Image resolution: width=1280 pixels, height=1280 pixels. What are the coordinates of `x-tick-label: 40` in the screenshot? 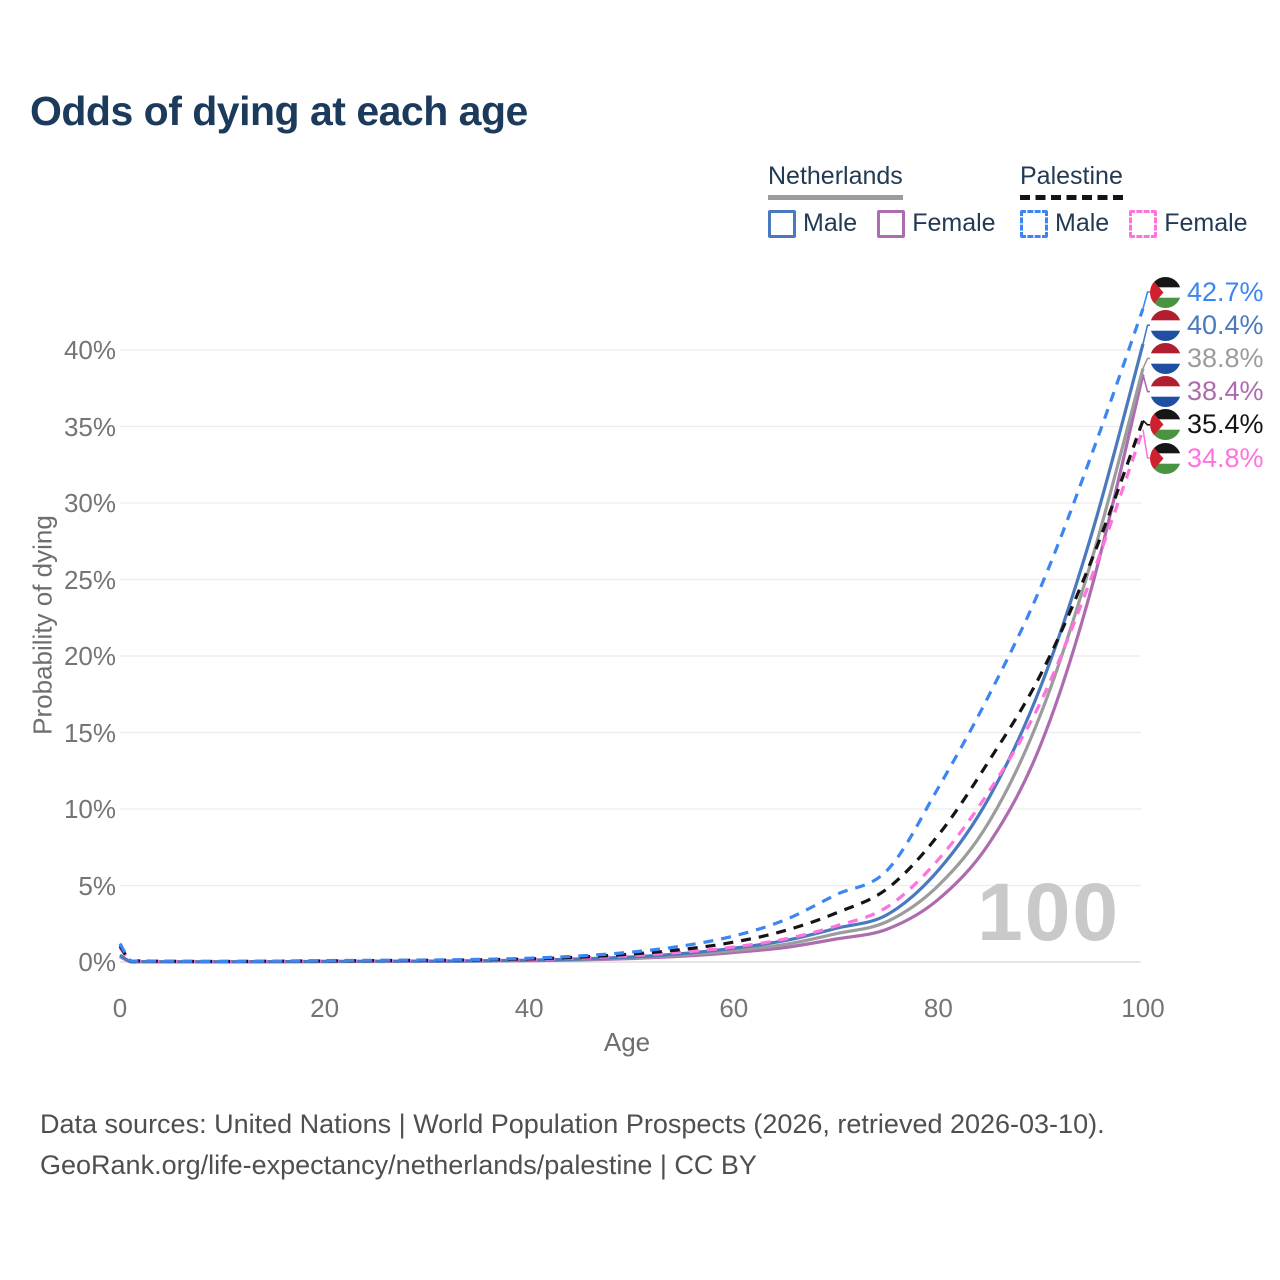 It's located at (529, 1008).